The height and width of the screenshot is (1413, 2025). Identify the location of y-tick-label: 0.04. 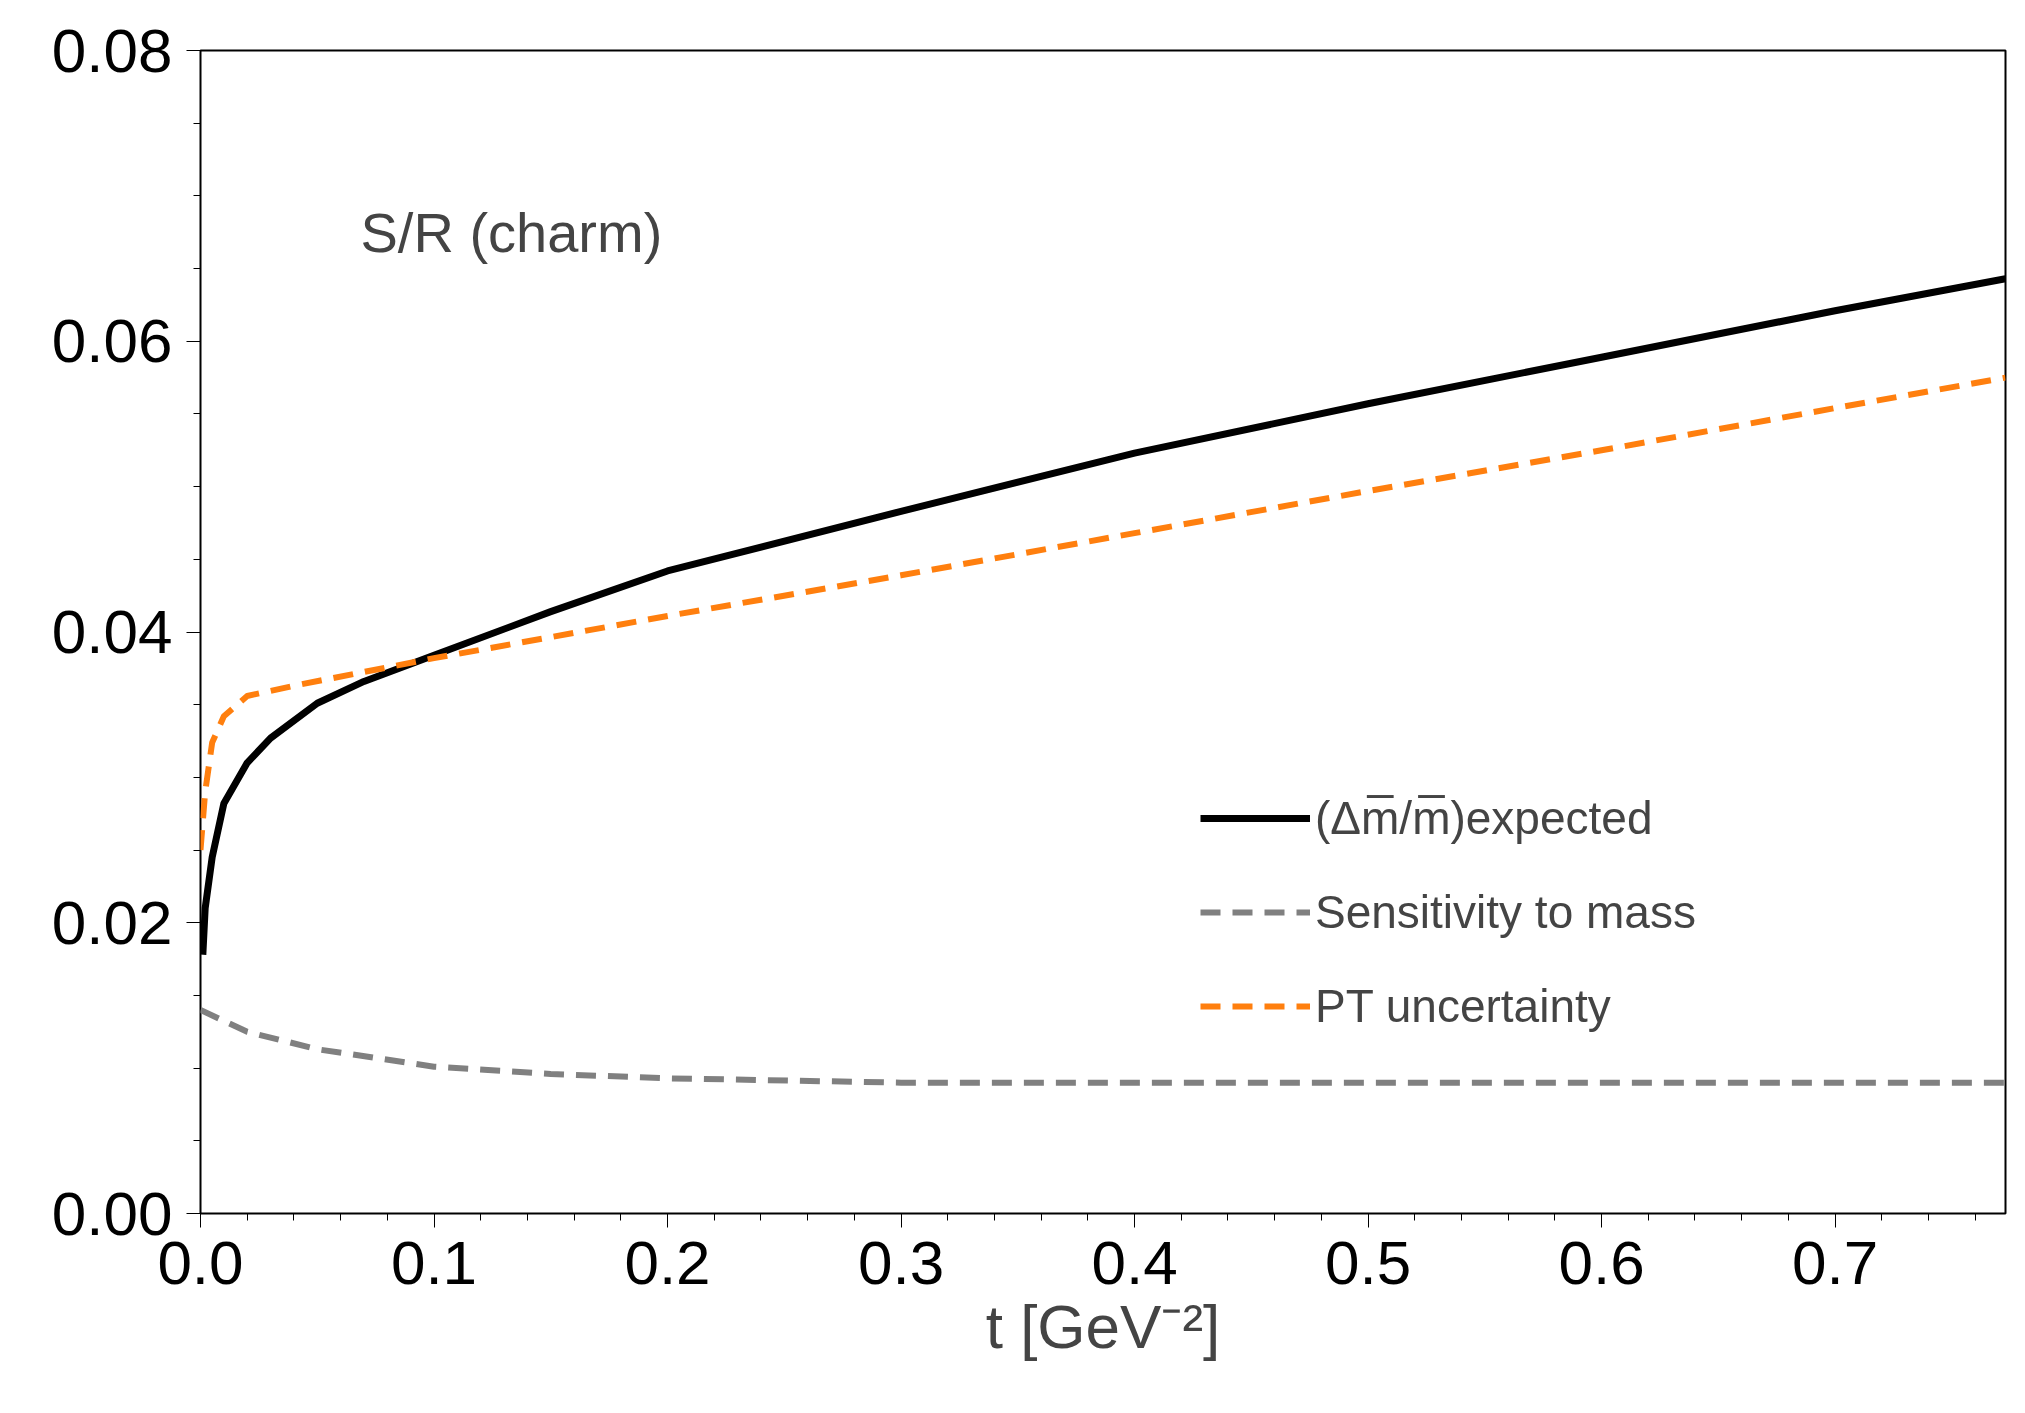
(112, 631).